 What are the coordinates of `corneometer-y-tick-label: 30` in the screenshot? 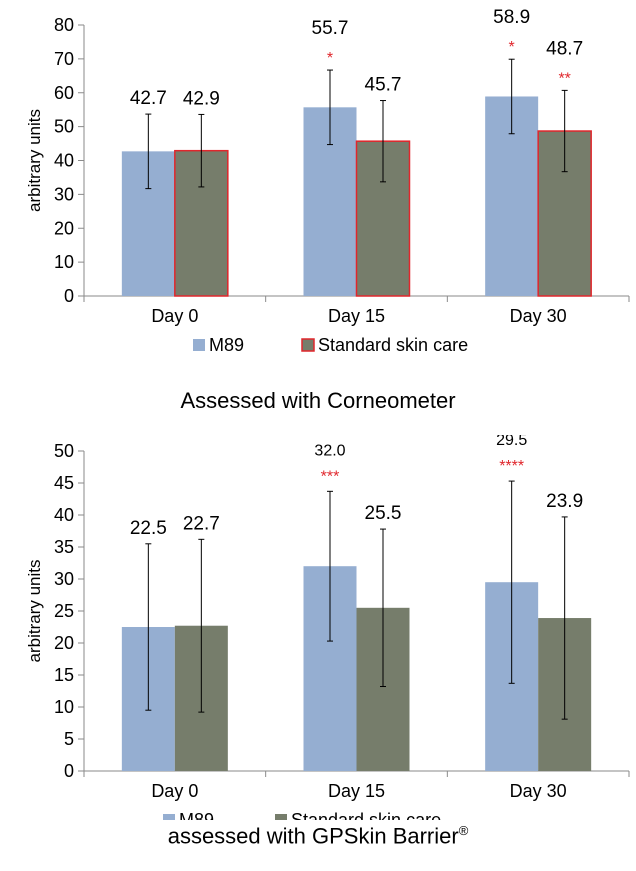 It's located at (64, 194).